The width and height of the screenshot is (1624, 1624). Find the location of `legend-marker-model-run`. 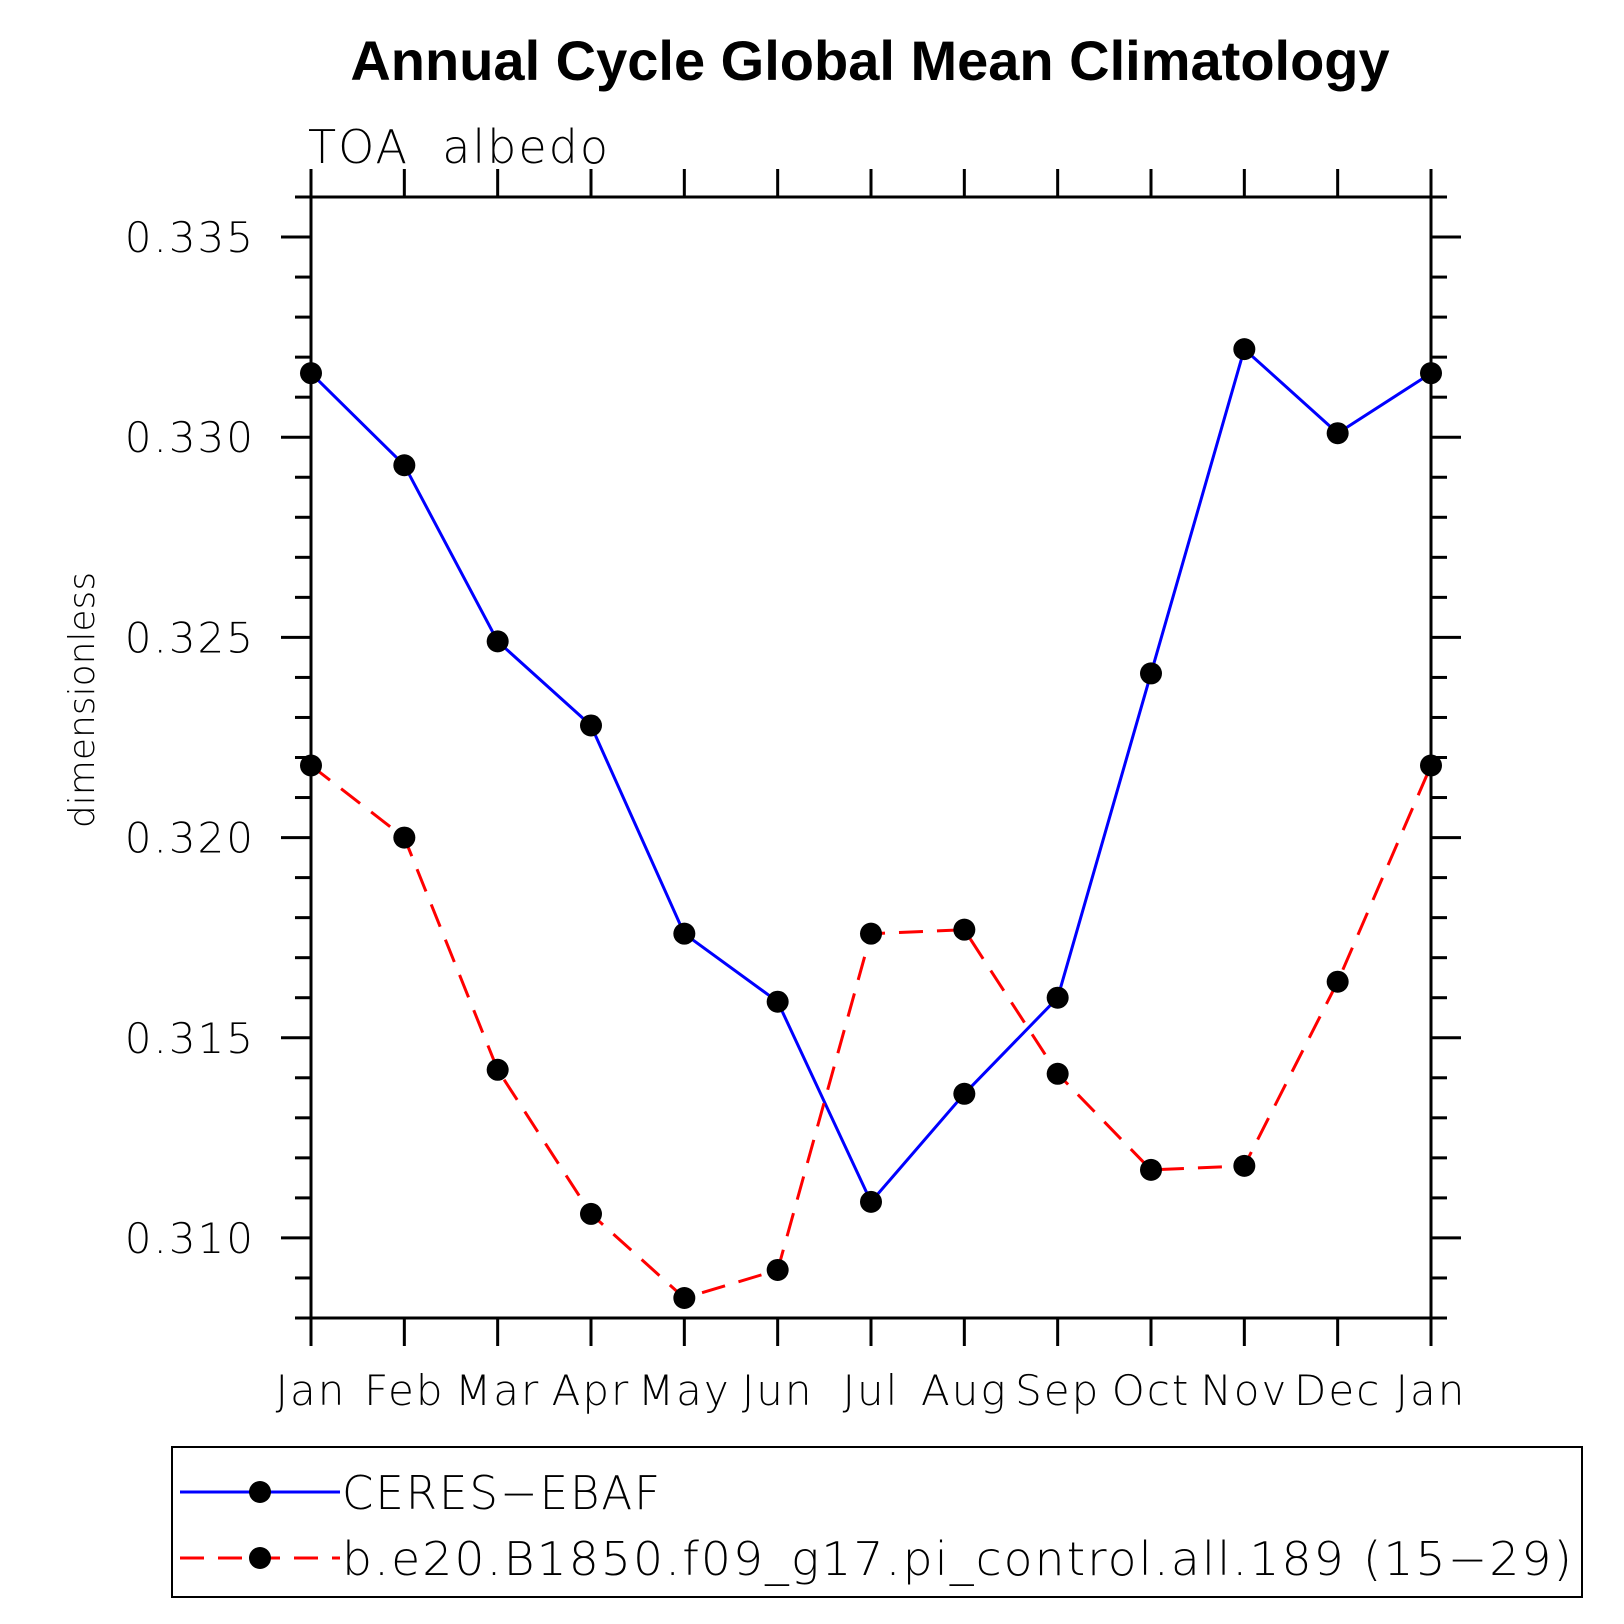

legend-marker-model-run is located at coordinates (260, 1558).